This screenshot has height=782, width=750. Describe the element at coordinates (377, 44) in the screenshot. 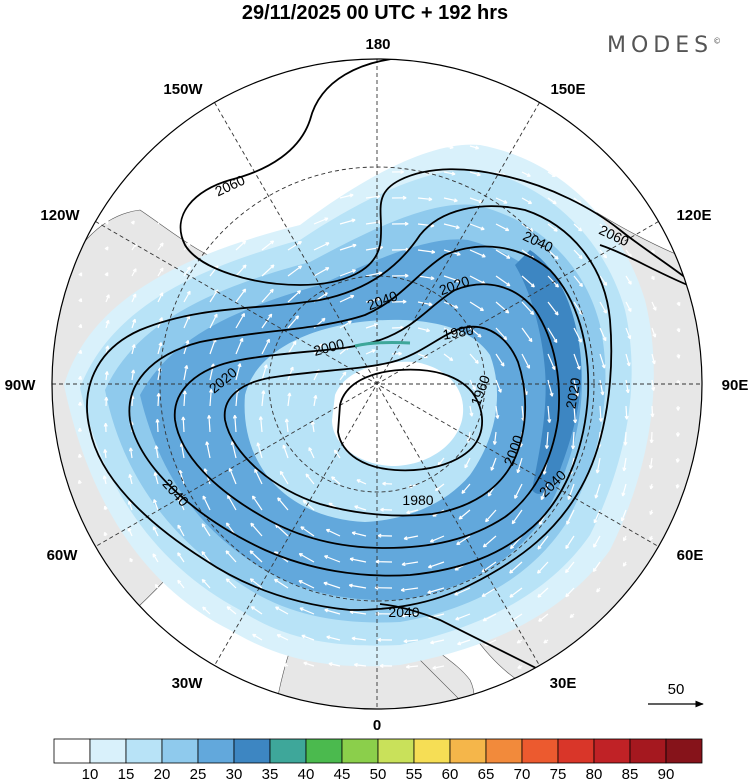

I see `lon-label-180: 180` at that location.